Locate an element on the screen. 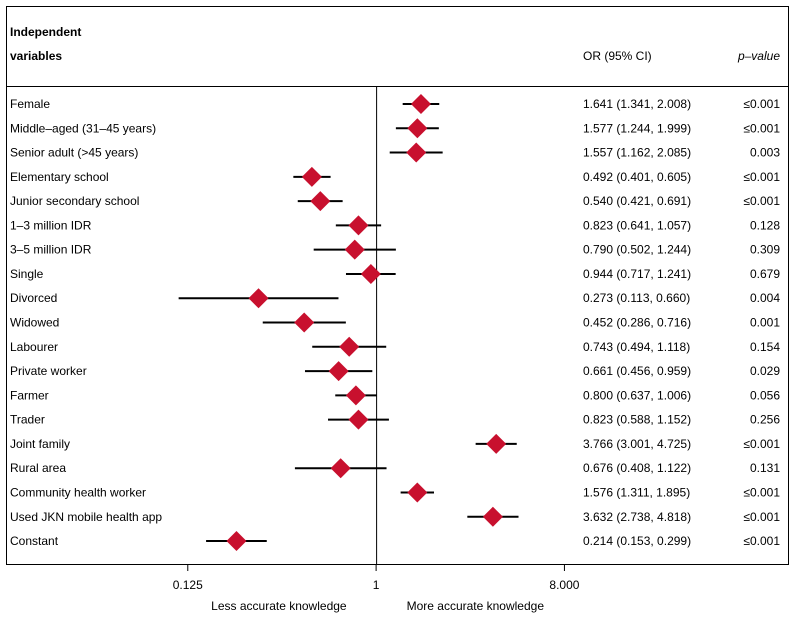 The image size is (795, 618). x-axis-label-right: More accurate knowledge is located at coordinates (476, 606).